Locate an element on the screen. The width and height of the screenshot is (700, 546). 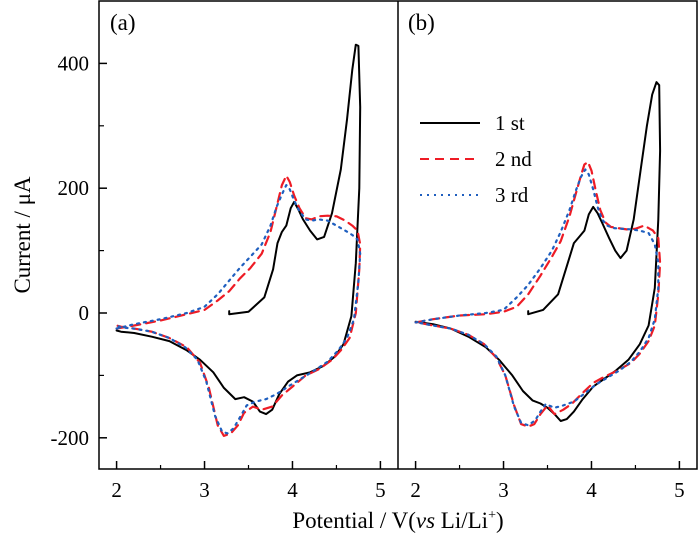
y-tick-label: 400 is located at coordinates (74, 63).